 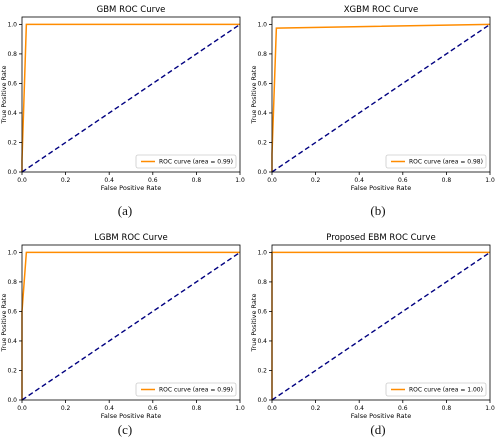 I want to click on legend-entry-label: ROC curve (area = 0.98), so click(x=446, y=162).